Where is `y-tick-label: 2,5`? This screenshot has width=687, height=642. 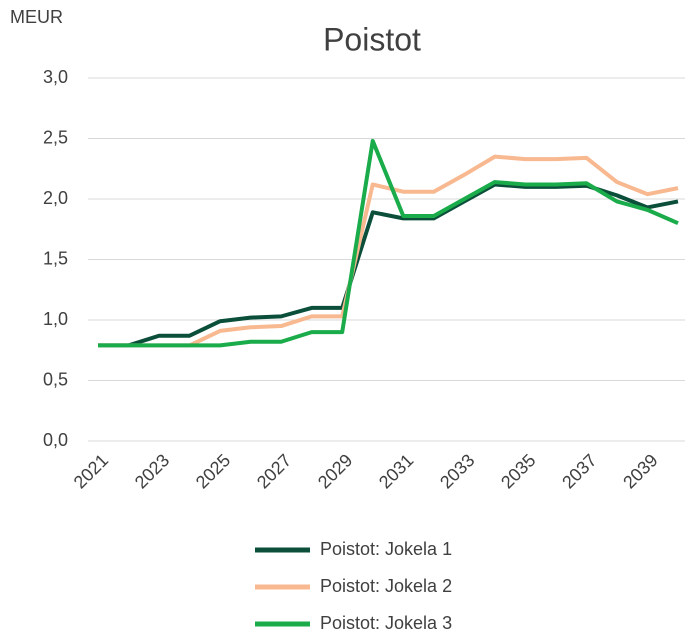
y-tick-label: 2,5 is located at coordinates (55, 137).